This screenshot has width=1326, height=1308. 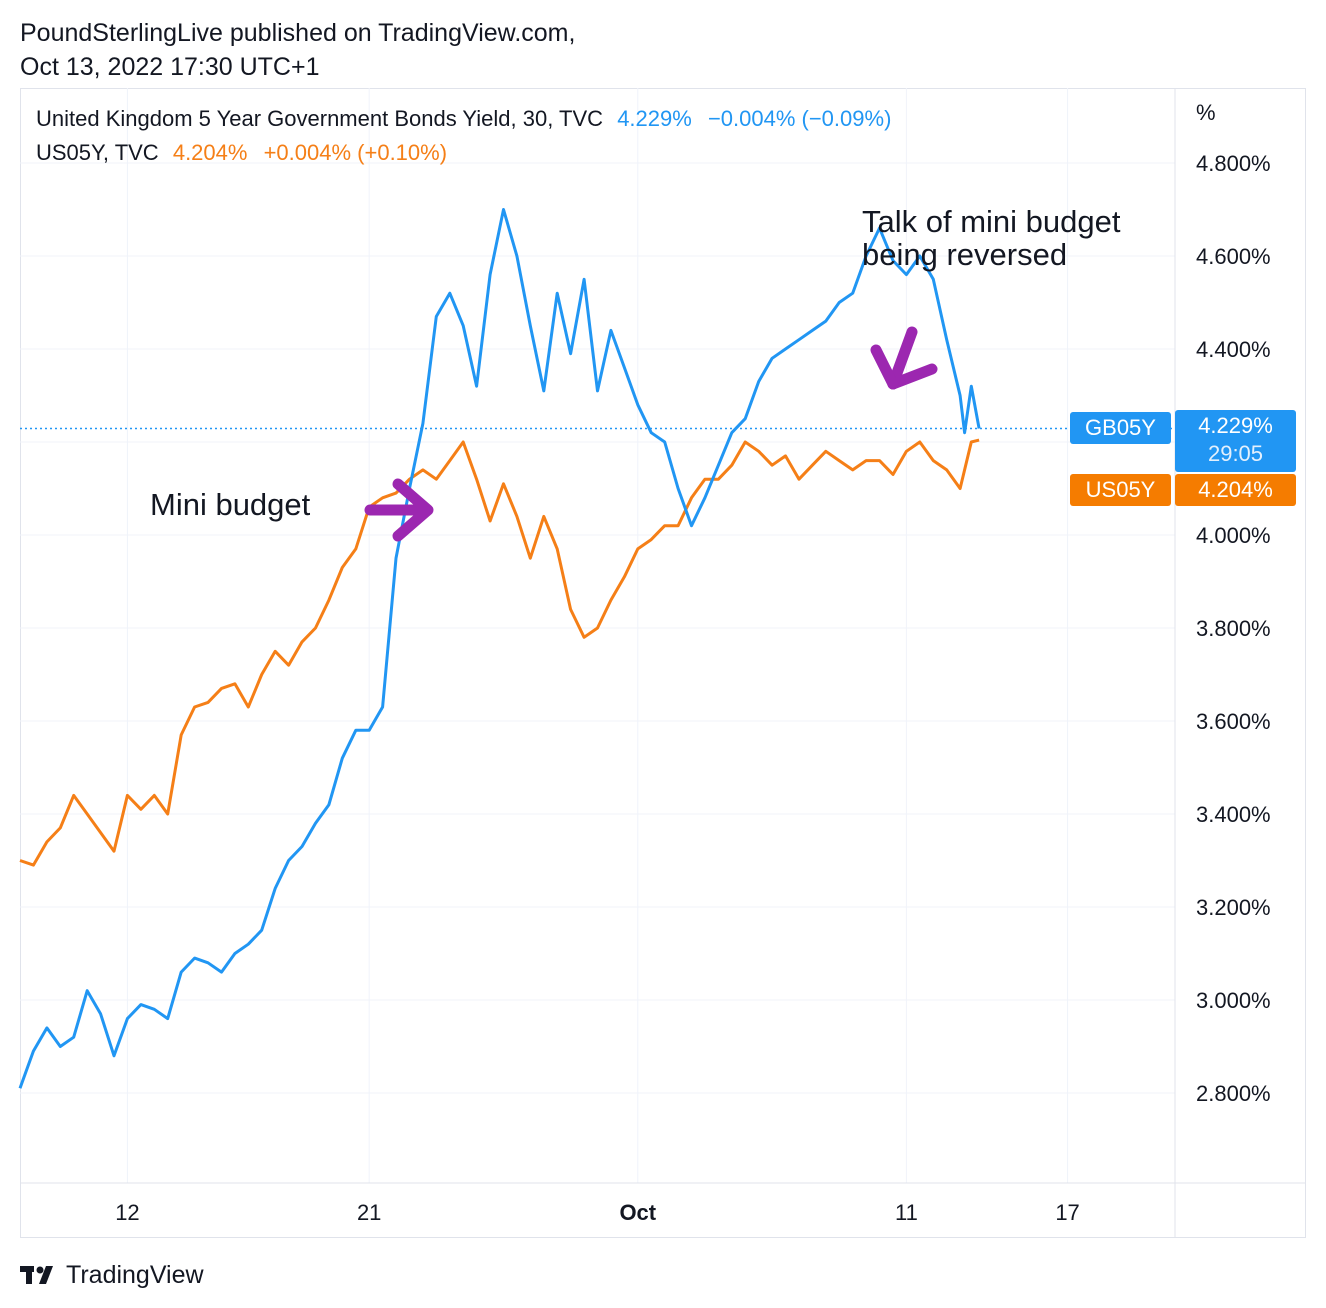 What do you see at coordinates (1233, 1093) in the screenshot?
I see `y-tick-label: 2.800%` at bounding box center [1233, 1093].